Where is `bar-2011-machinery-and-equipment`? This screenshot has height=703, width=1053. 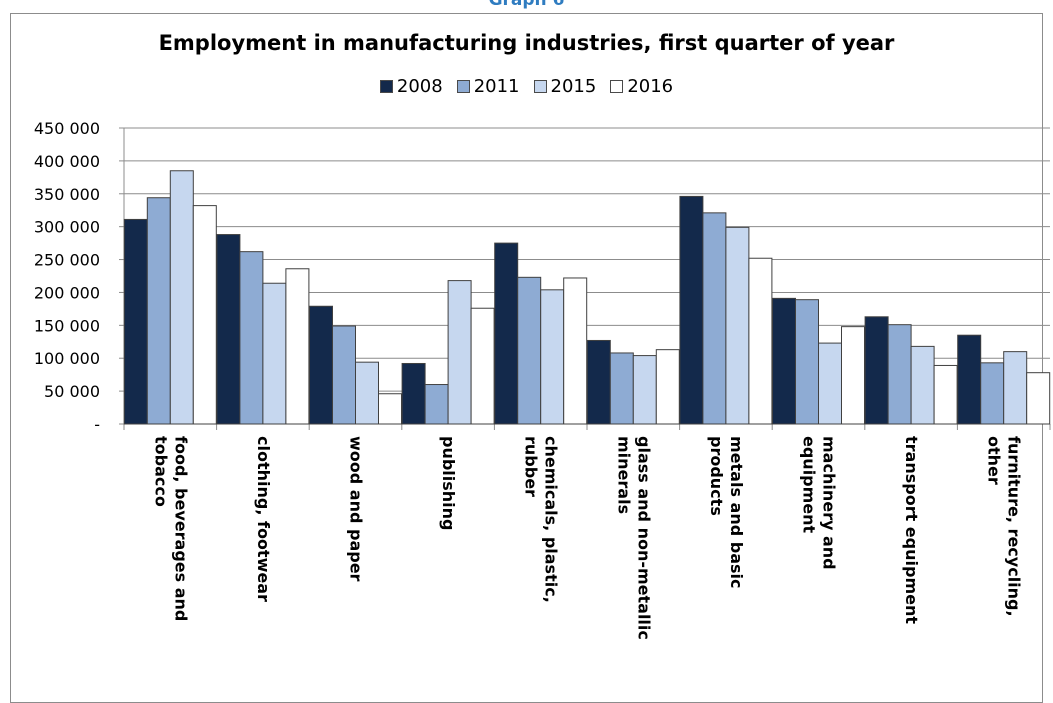 bar-2011-machinery-and-equipment is located at coordinates (807, 362).